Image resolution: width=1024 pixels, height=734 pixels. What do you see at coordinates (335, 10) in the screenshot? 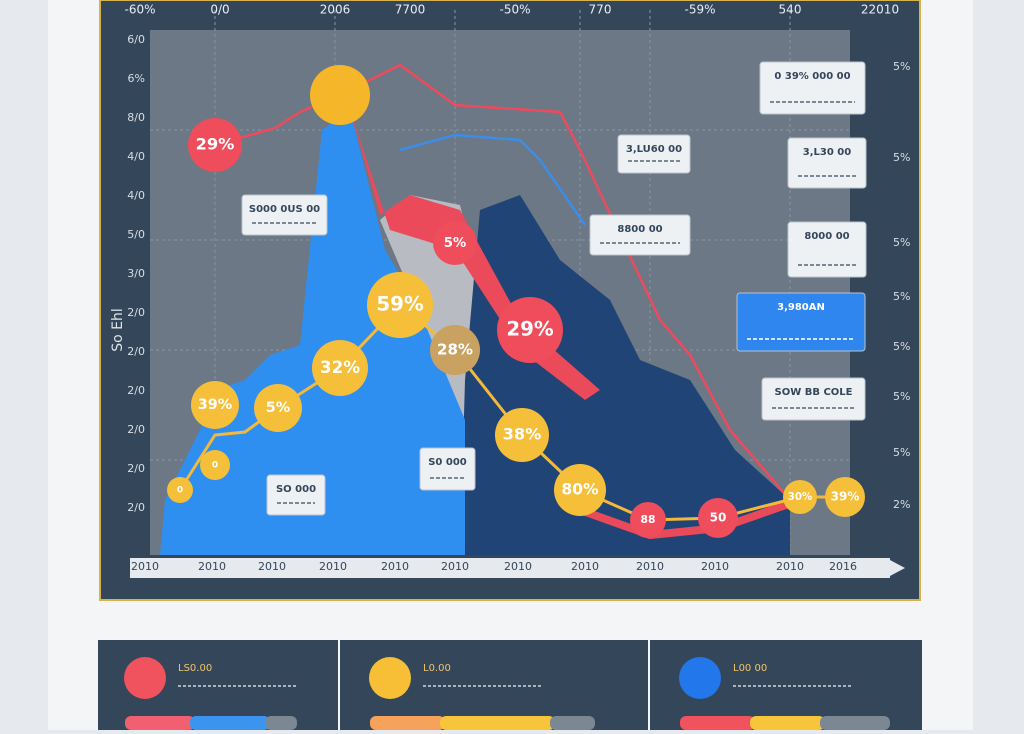
I see `top-label: 2006` at bounding box center [335, 10].